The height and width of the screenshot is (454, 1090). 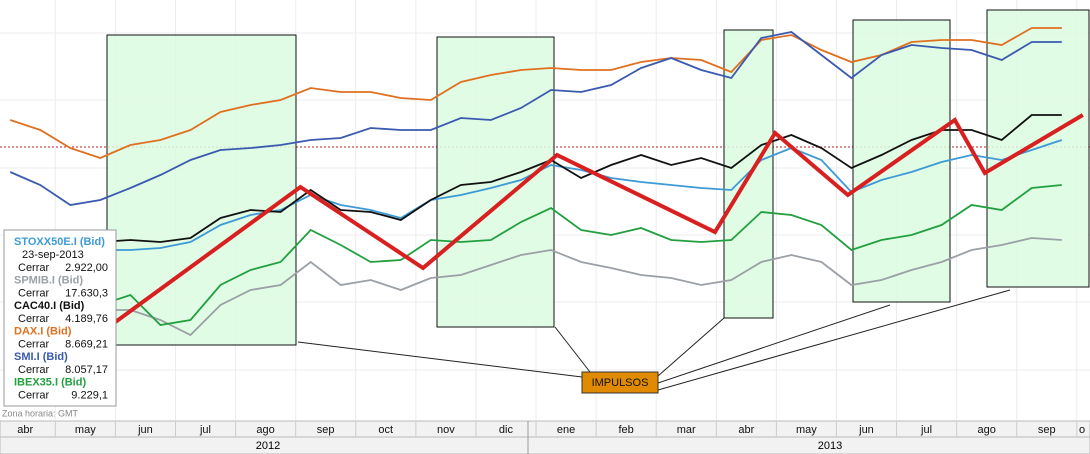 What do you see at coordinates (86, 268) in the screenshot?
I see `legend-close-value: 2.922,00` at bounding box center [86, 268].